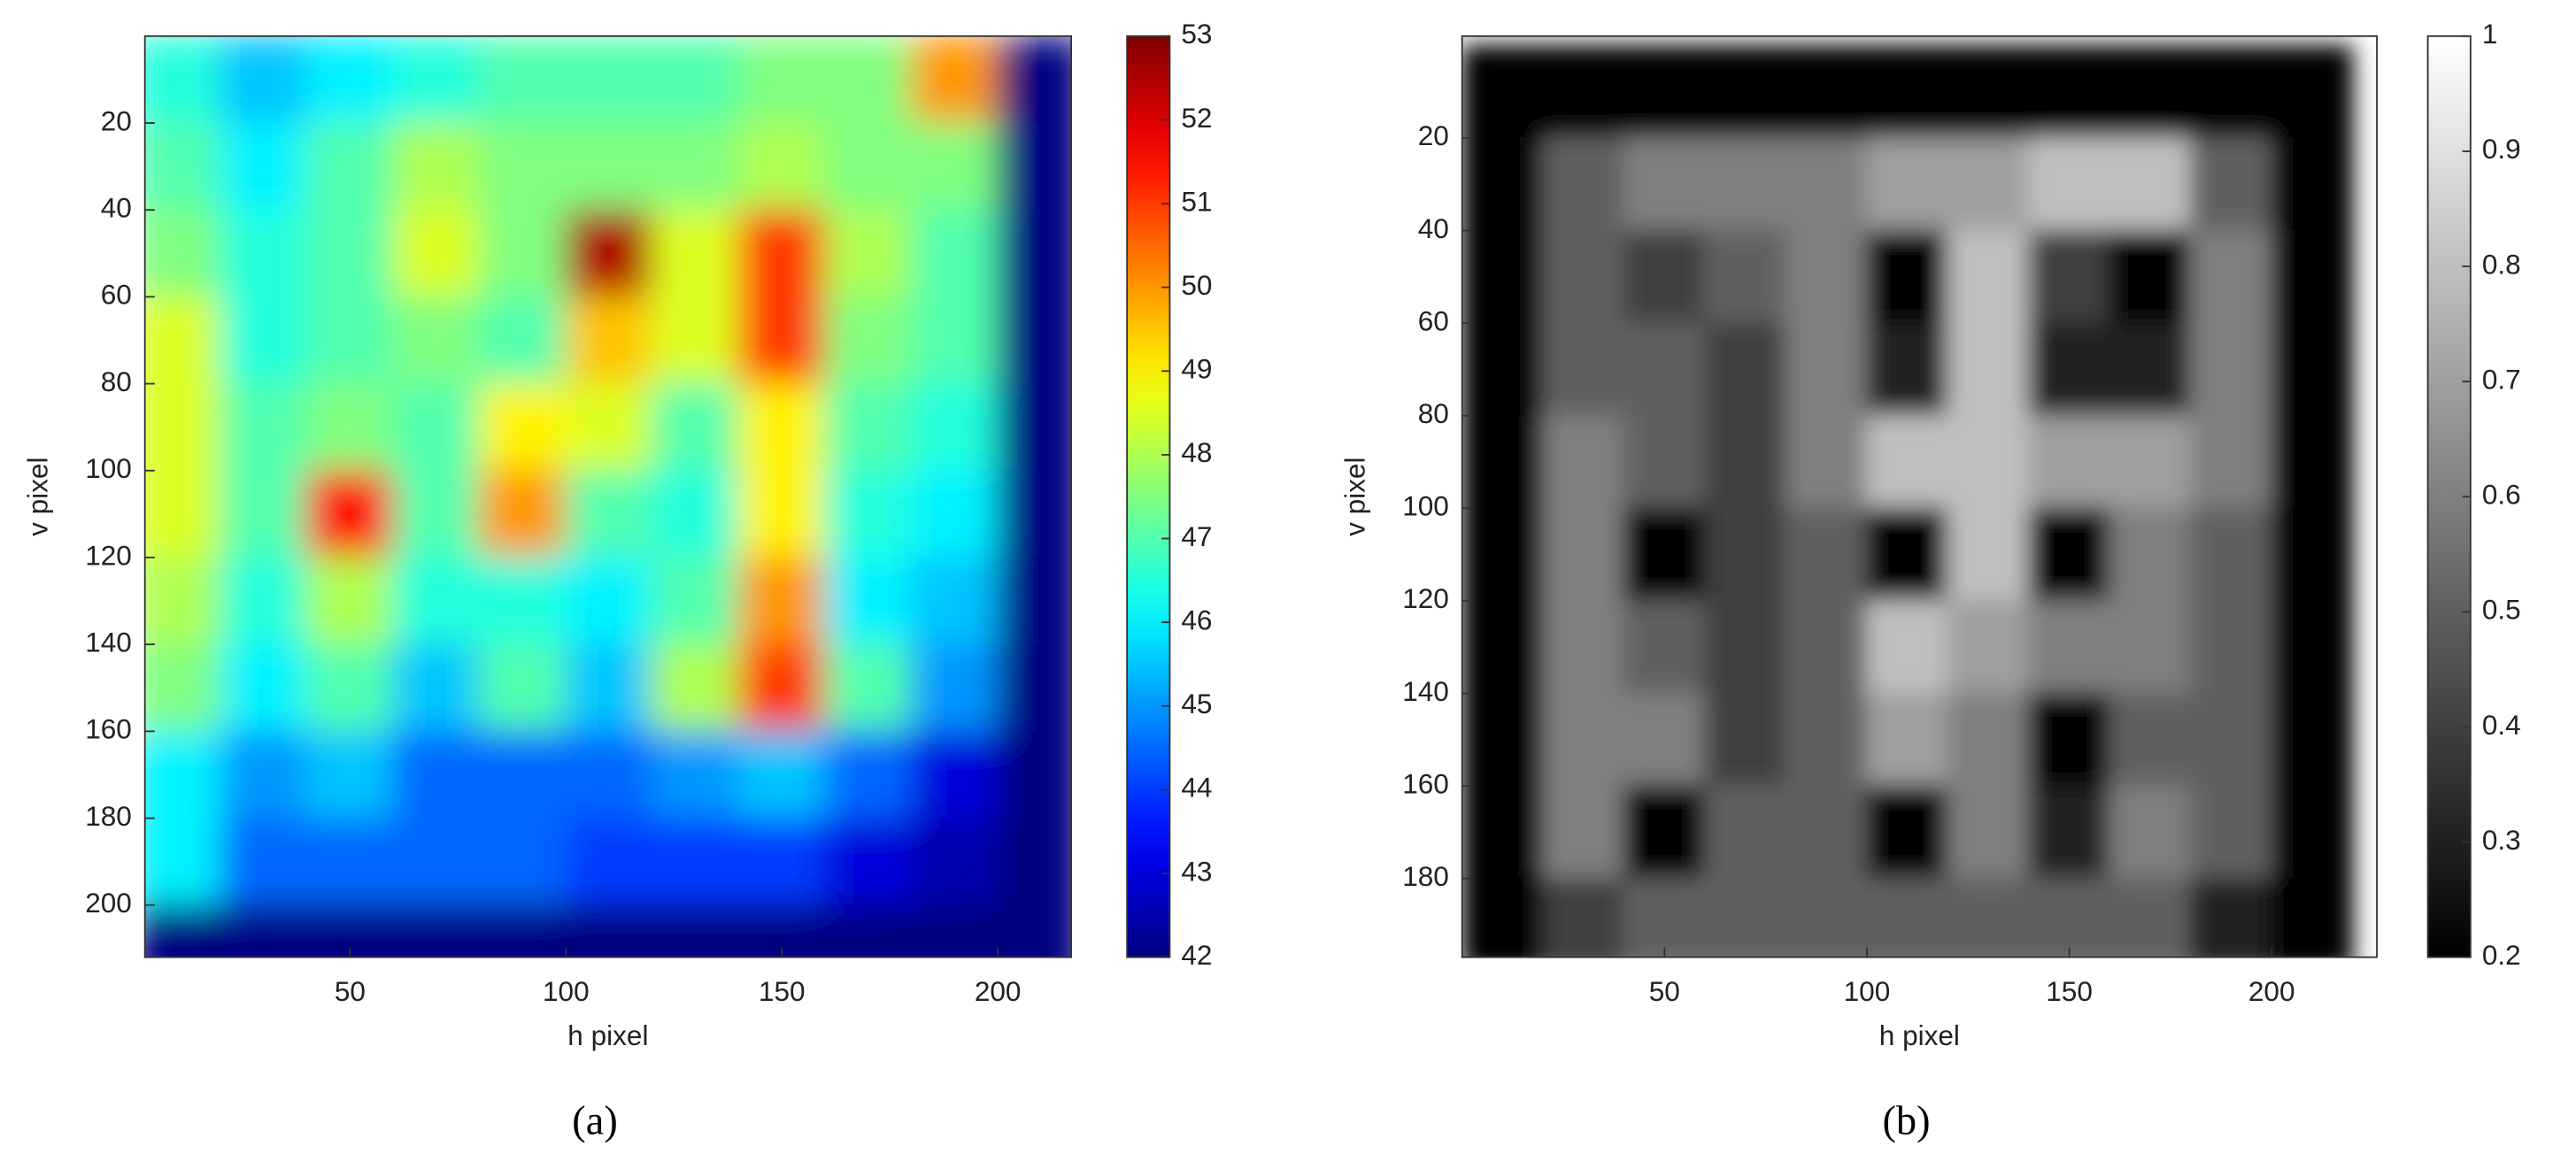 The width and height of the screenshot is (2576, 1169). What do you see at coordinates (108, 903) in the screenshot?
I see `y-tick-label: 200` at bounding box center [108, 903].